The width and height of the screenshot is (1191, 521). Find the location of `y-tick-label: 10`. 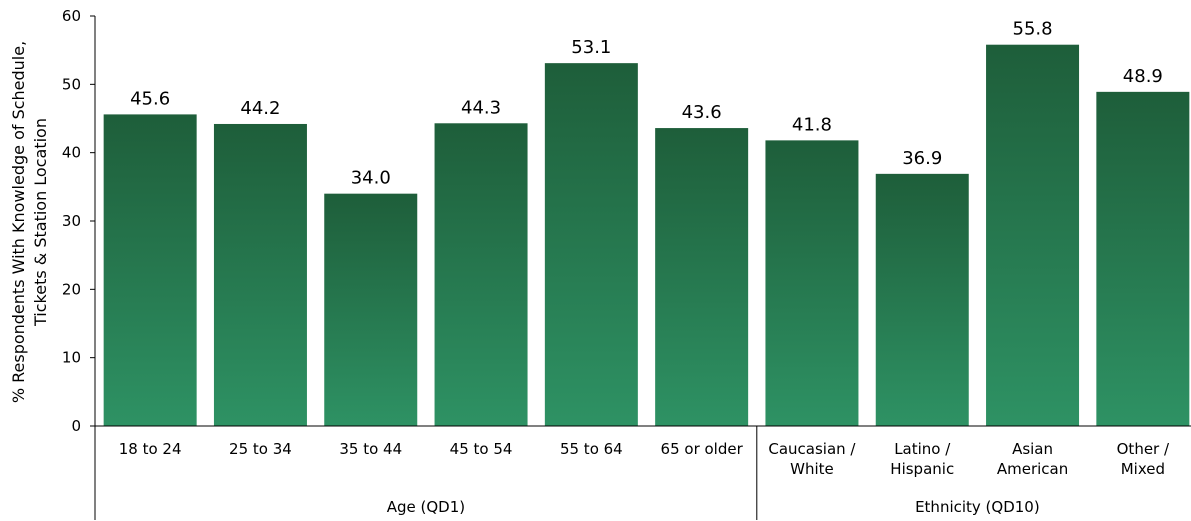

y-tick-label: 10 is located at coordinates (71, 358).